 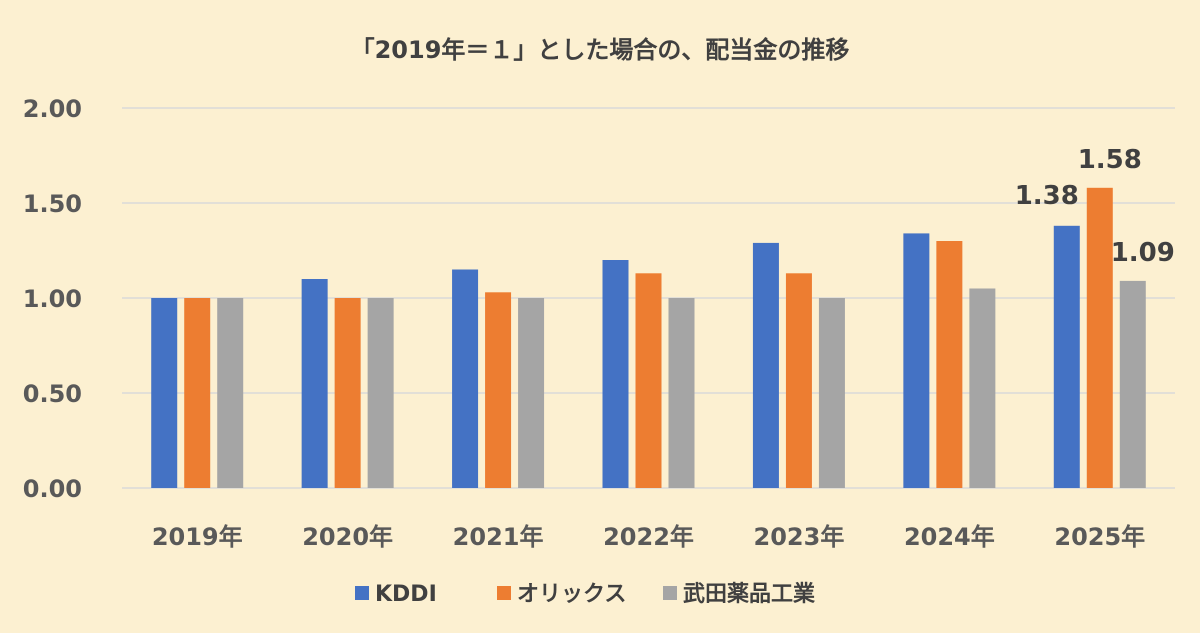 I want to click on y-tick-label: 0.50, so click(x=52, y=394).